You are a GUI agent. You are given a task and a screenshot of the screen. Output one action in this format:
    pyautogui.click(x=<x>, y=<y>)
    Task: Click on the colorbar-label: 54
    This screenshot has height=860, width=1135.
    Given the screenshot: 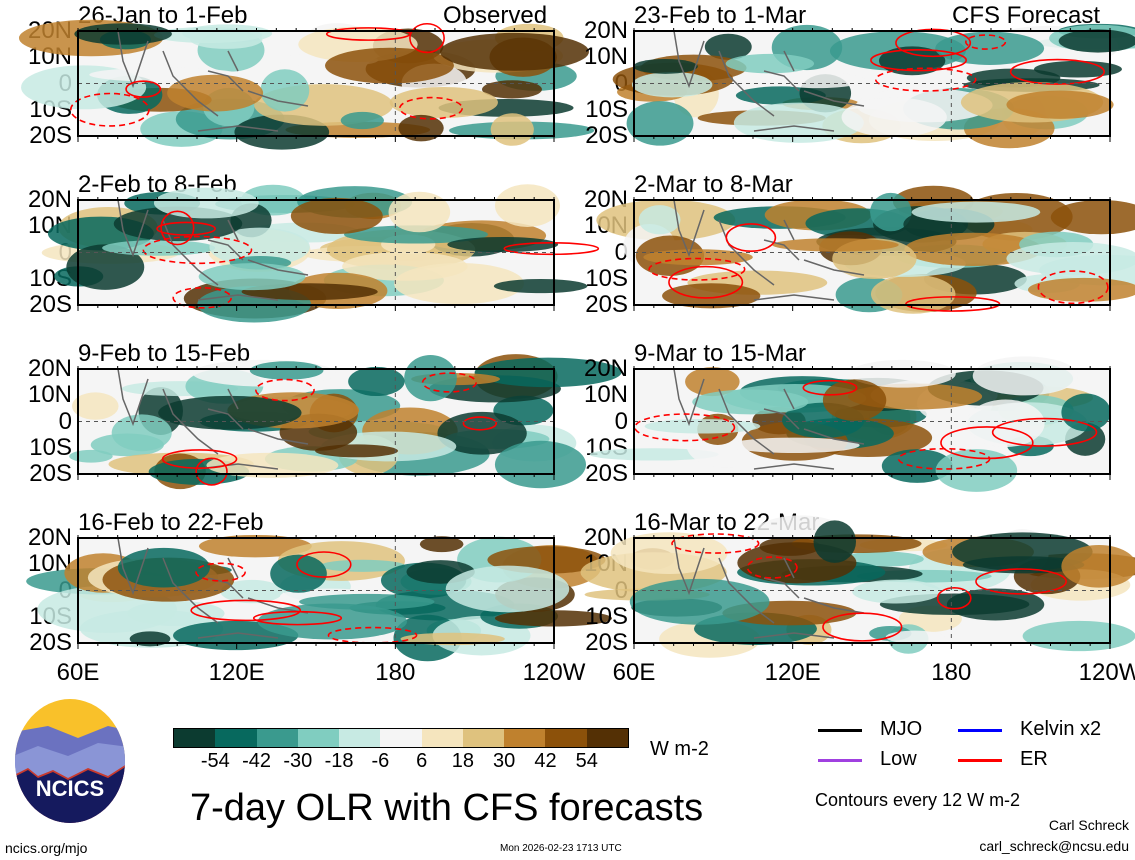 What is the action you would take?
    pyautogui.click(x=586, y=761)
    